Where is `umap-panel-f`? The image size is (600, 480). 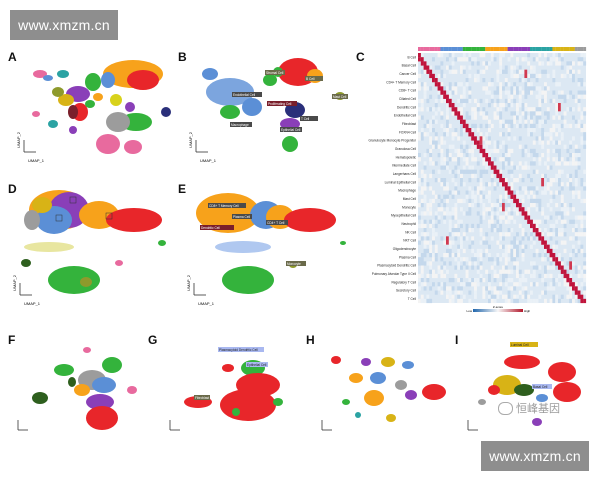
umap-panel-f is located at coordinates (77, 389).